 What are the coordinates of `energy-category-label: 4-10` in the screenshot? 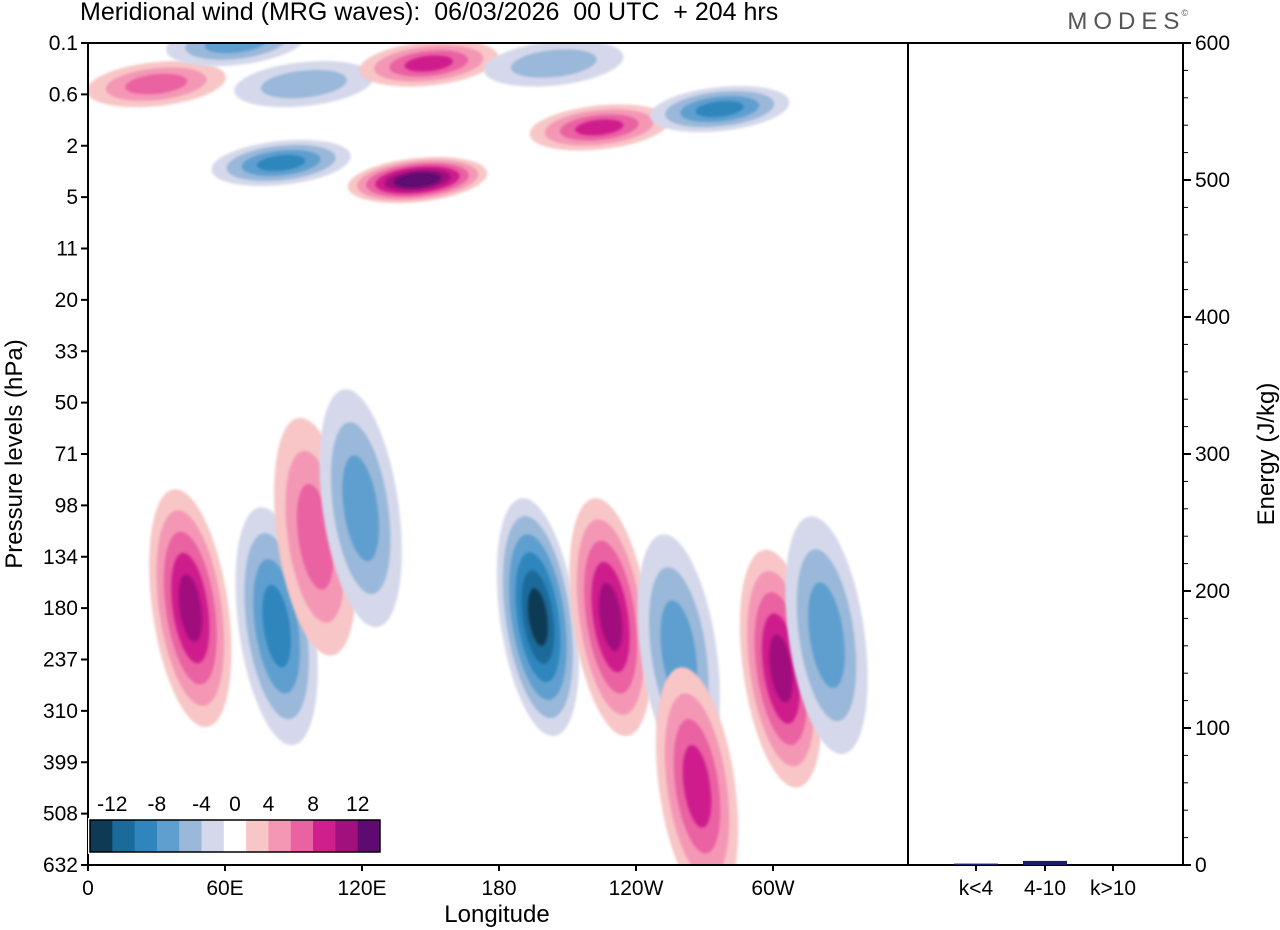 It's located at (1045, 888).